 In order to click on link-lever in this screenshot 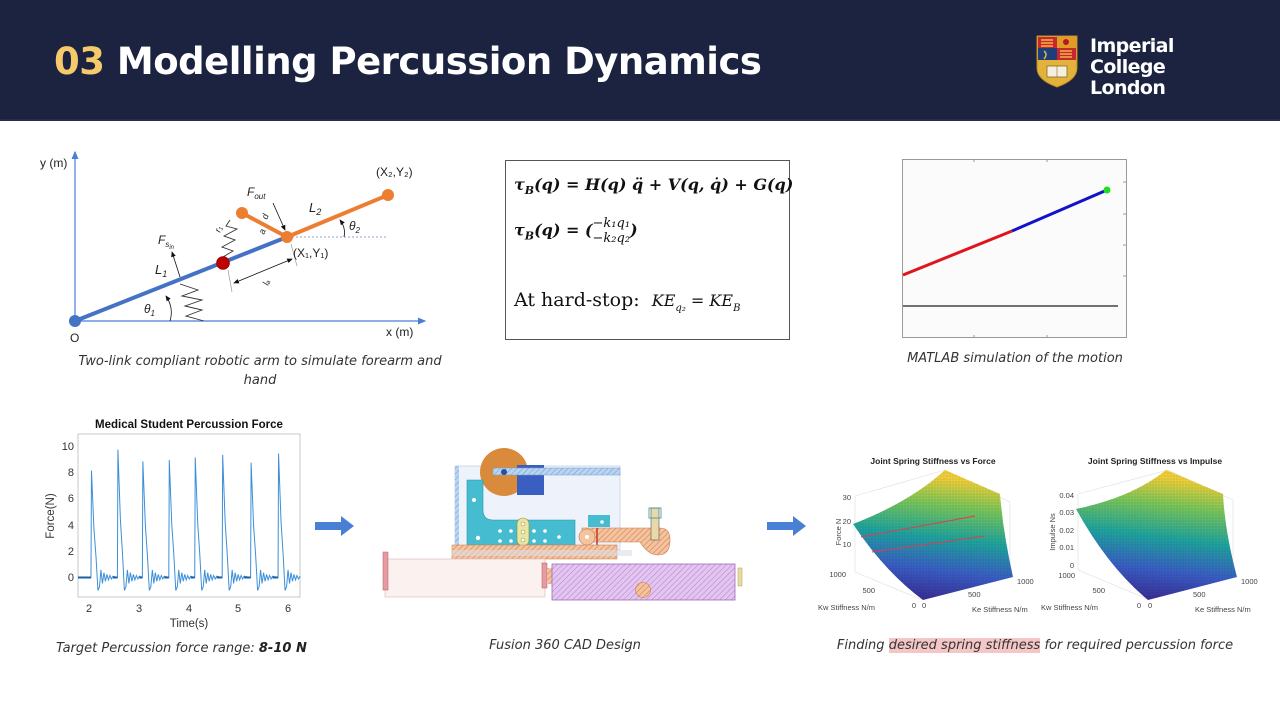, I will do `click(264, 225)`.